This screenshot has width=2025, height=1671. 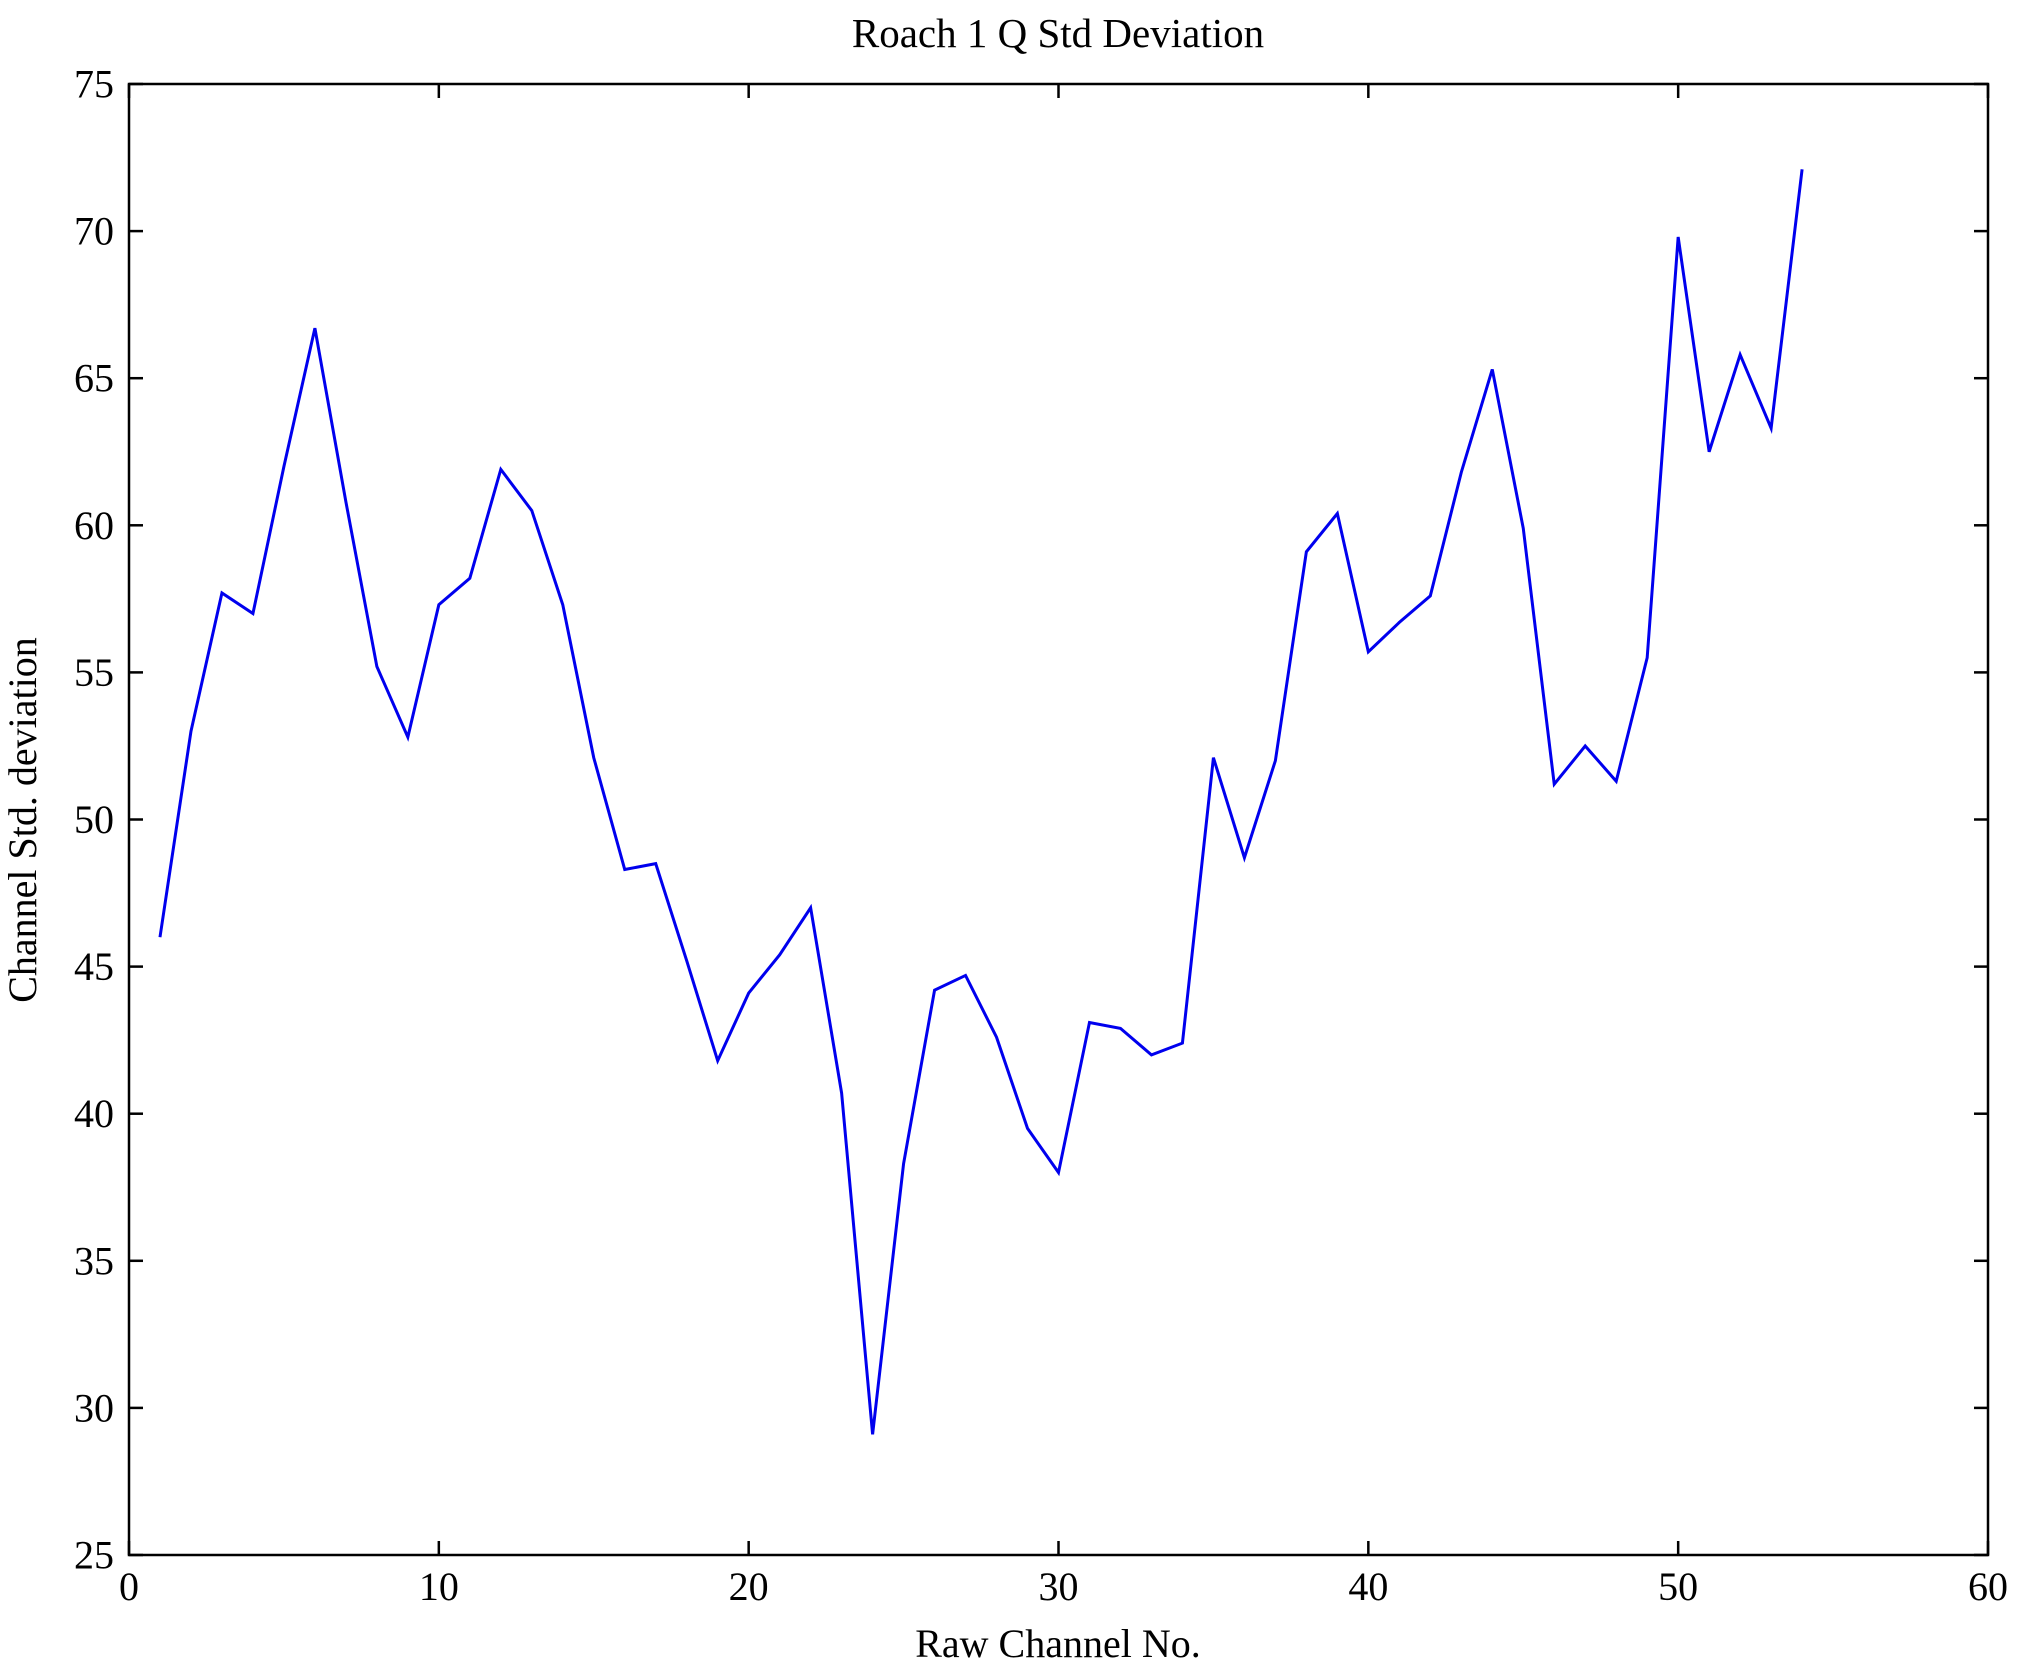 What do you see at coordinates (94, 84) in the screenshot?
I see `y-tick-label: 75` at bounding box center [94, 84].